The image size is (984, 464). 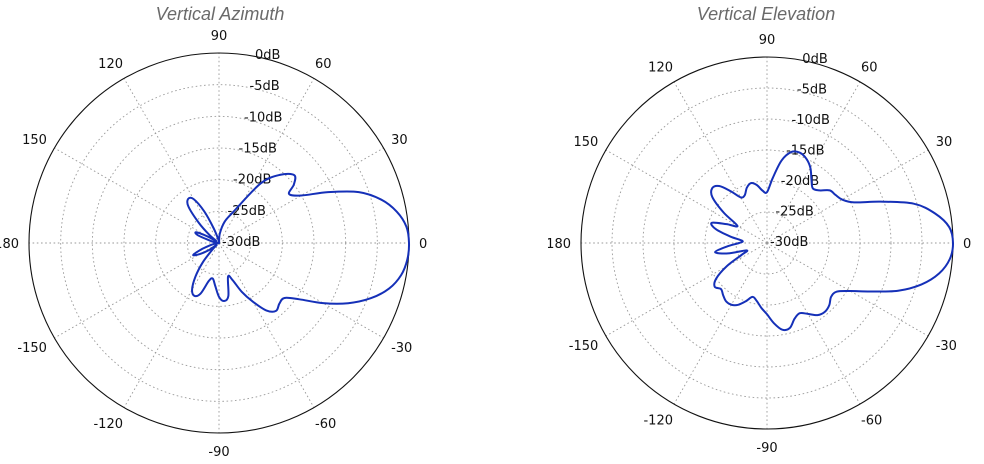 I want to click on radial-tick-label: -25dB, so click(x=794, y=212).